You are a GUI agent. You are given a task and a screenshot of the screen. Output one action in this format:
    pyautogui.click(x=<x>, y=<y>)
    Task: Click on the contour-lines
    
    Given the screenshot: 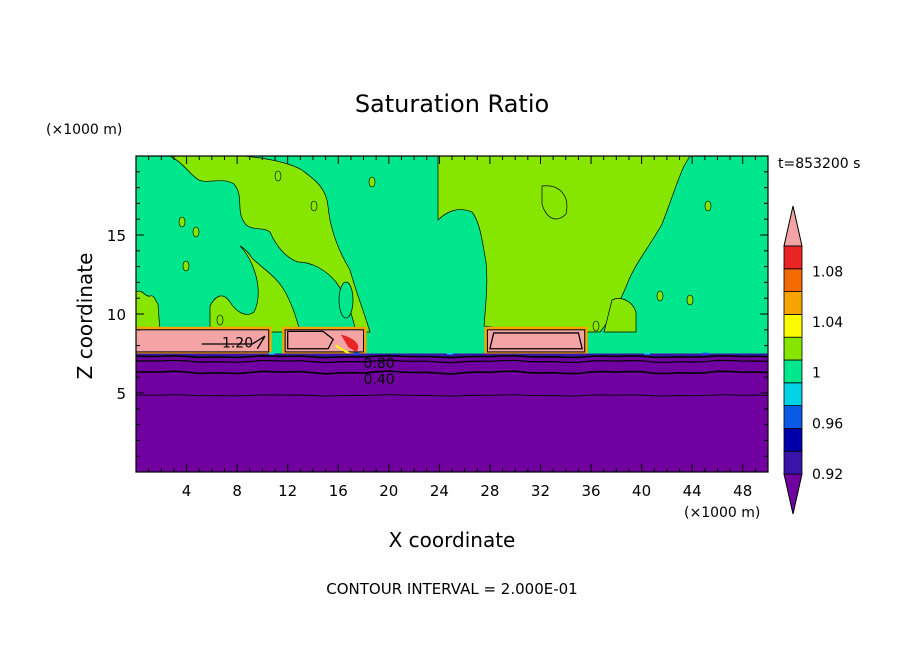 What is the action you would take?
    pyautogui.click(x=452, y=375)
    